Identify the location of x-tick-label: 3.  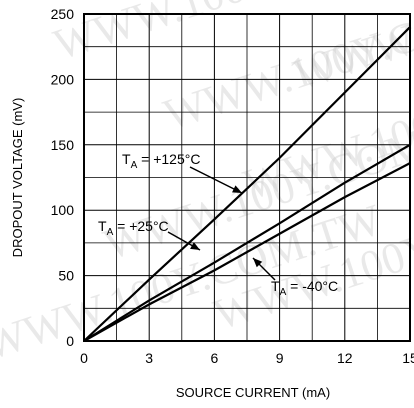
(149, 358).